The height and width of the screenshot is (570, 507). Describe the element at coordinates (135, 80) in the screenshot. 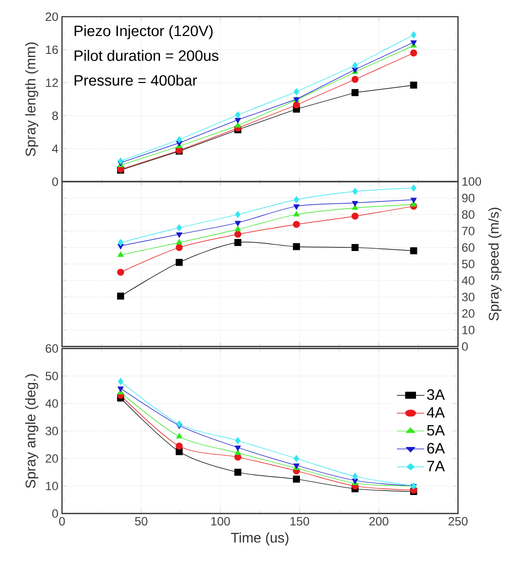

I see `annotation: Pressure = 400bar` at that location.